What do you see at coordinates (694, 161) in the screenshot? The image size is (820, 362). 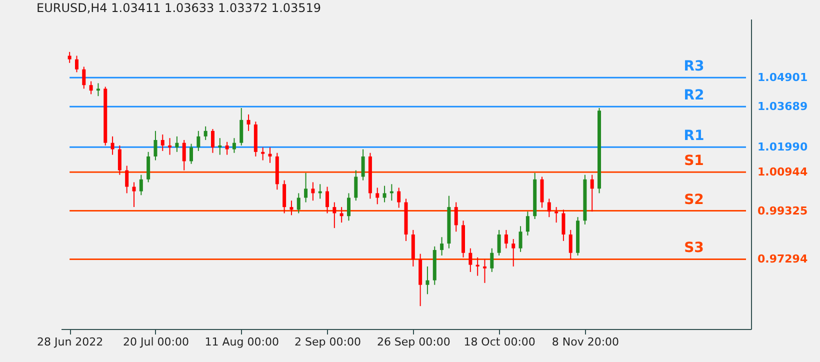 I see `ref-line-label: S1` at bounding box center [694, 161].